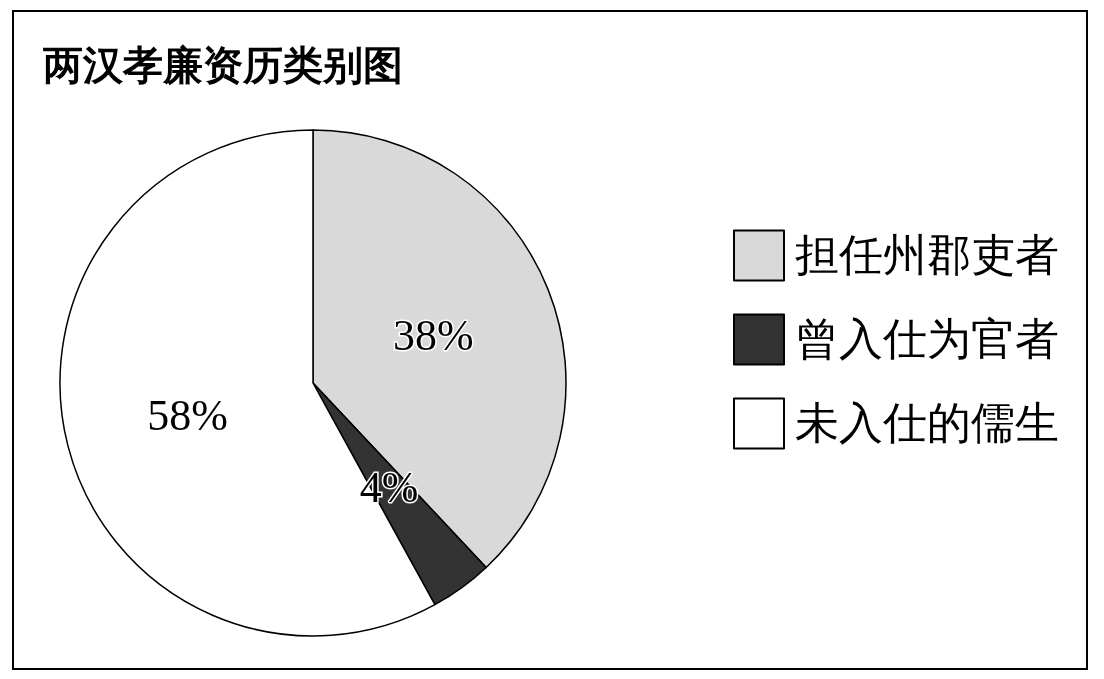 The height and width of the screenshot is (679, 1104). Describe the element at coordinates (927, 423) in the screenshot. I see `legend-label: 未入仕的儒生` at that location.